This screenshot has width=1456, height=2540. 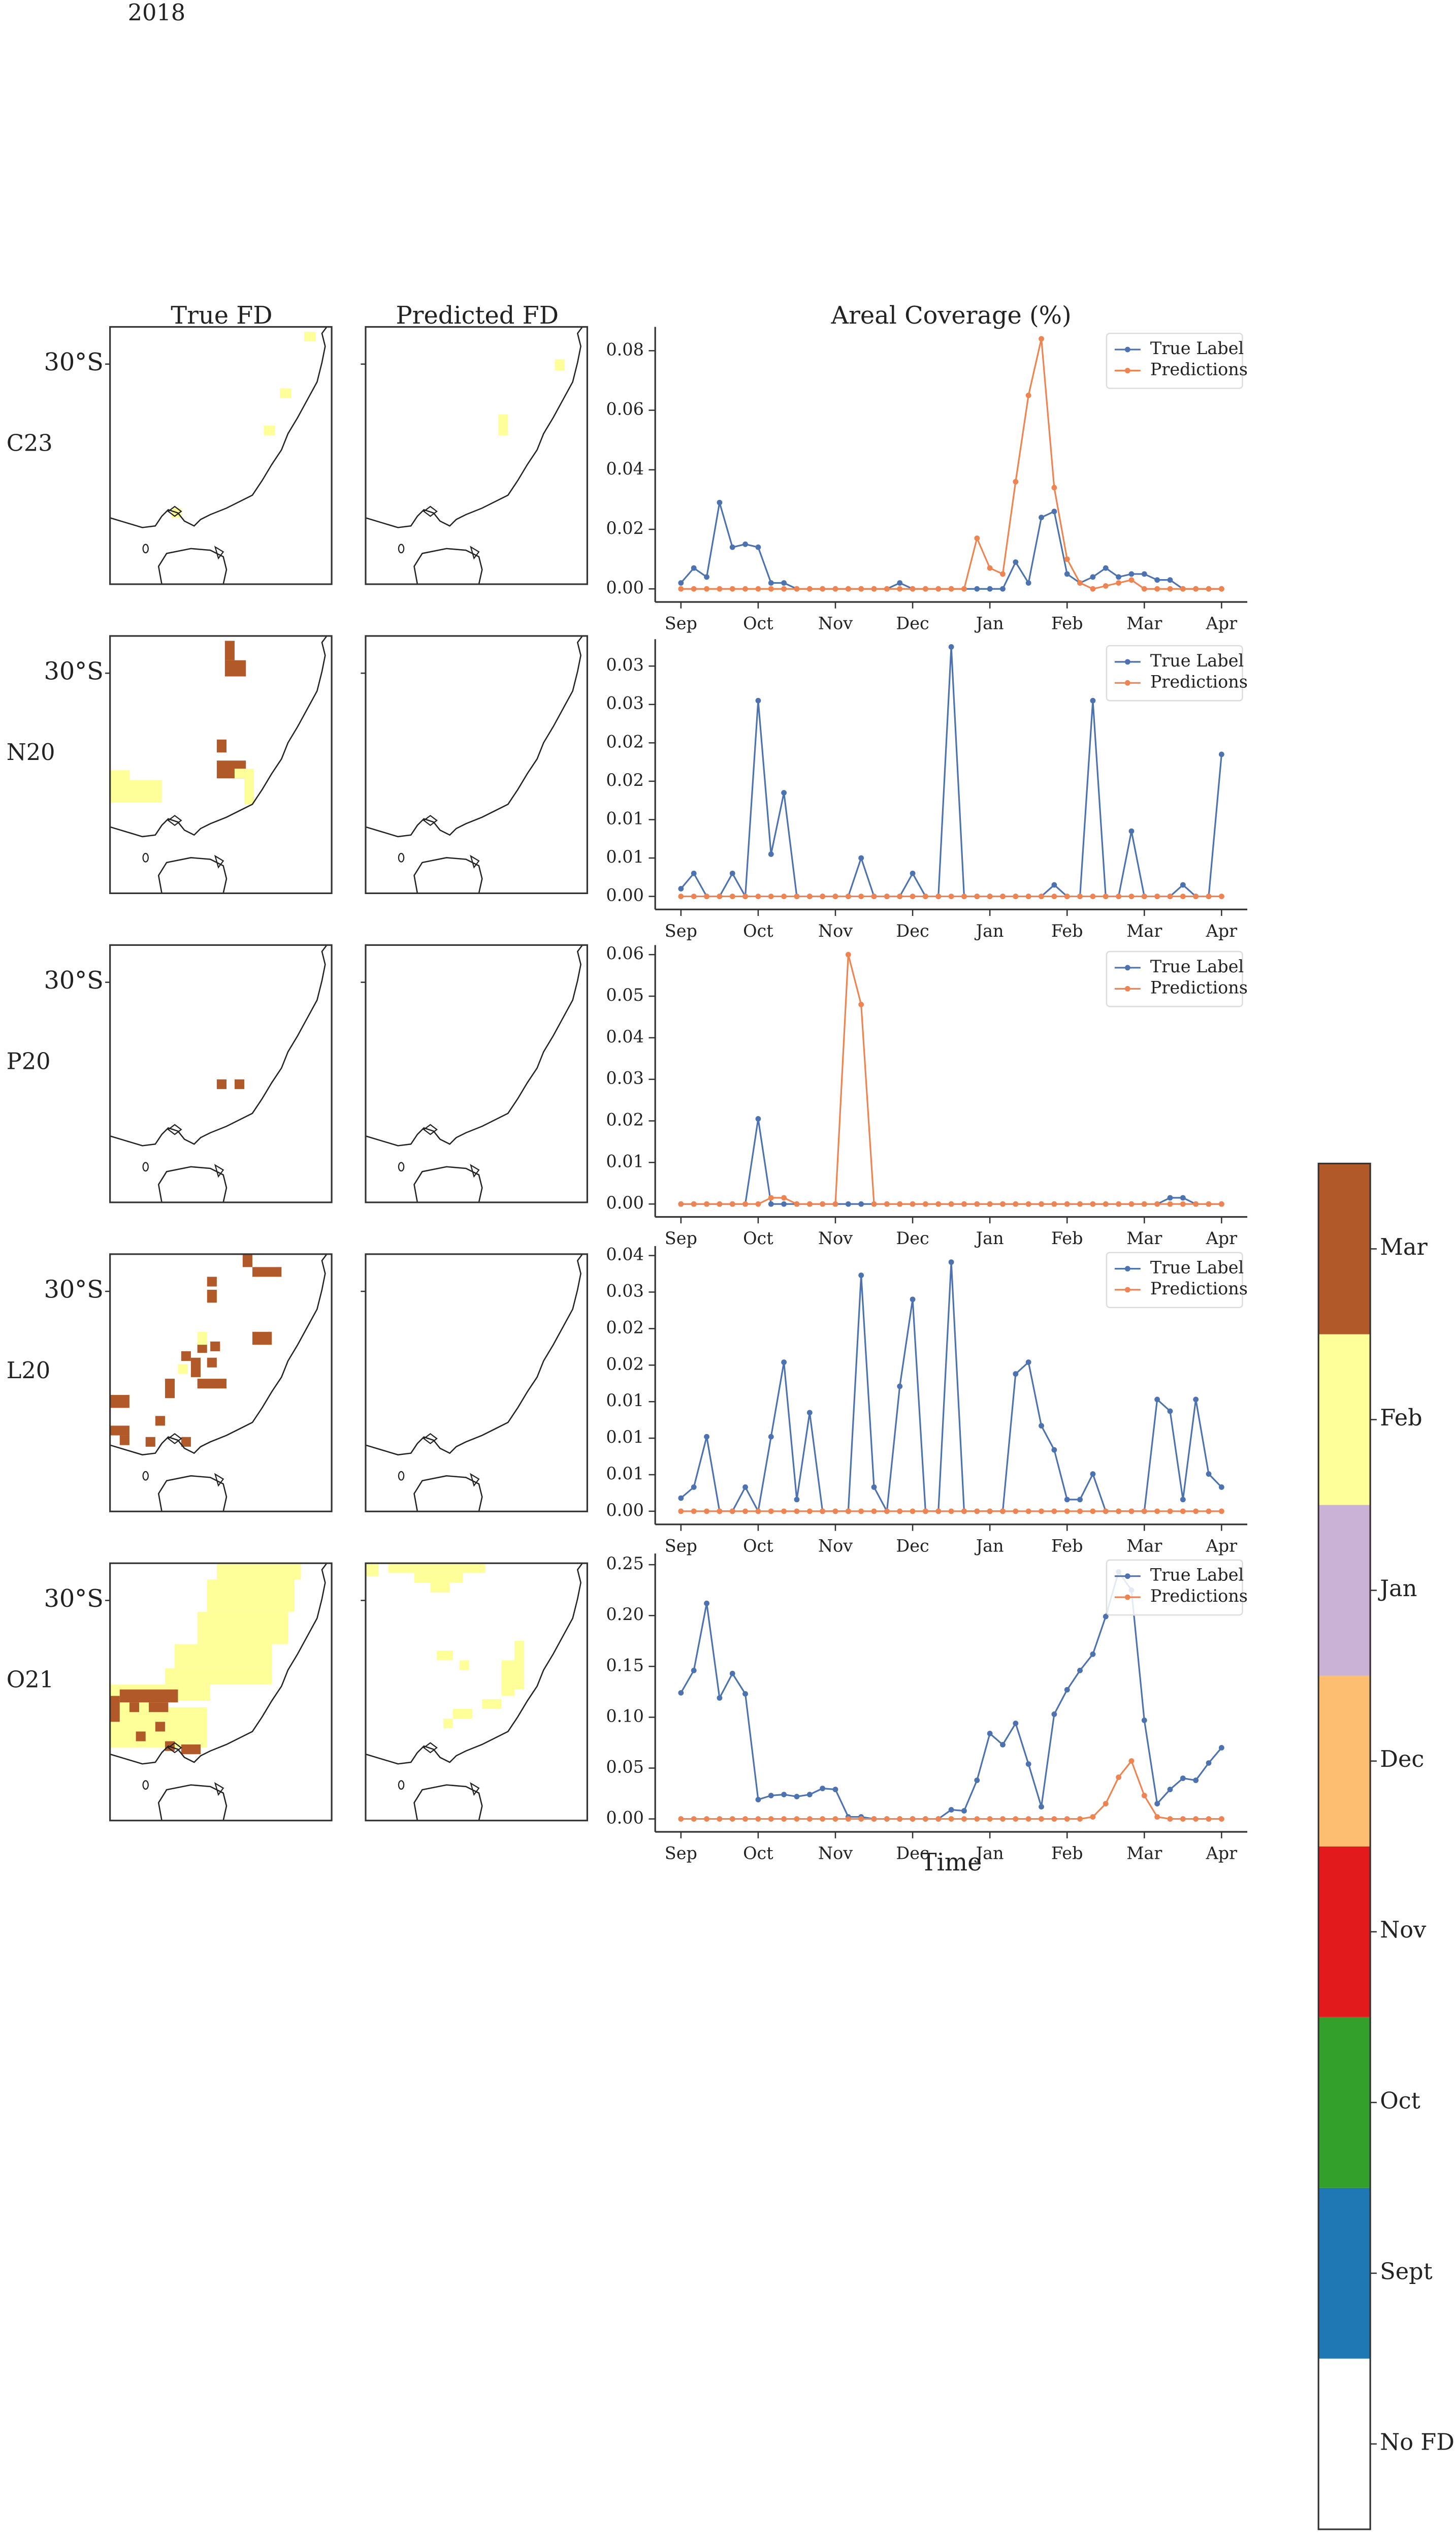 What do you see at coordinates (624, 1119) in the screenshot?
I see `y-tick-label: 0.02` at bounding box center [624, 1119].